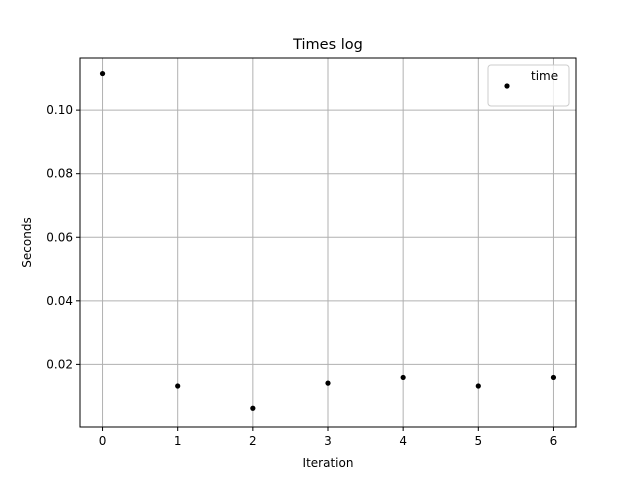 This screenshot has height=480, width=640. Describe the element at coordinates (59, 364) in the screenshot. I see `y-tick-label: 0.02` at that location.